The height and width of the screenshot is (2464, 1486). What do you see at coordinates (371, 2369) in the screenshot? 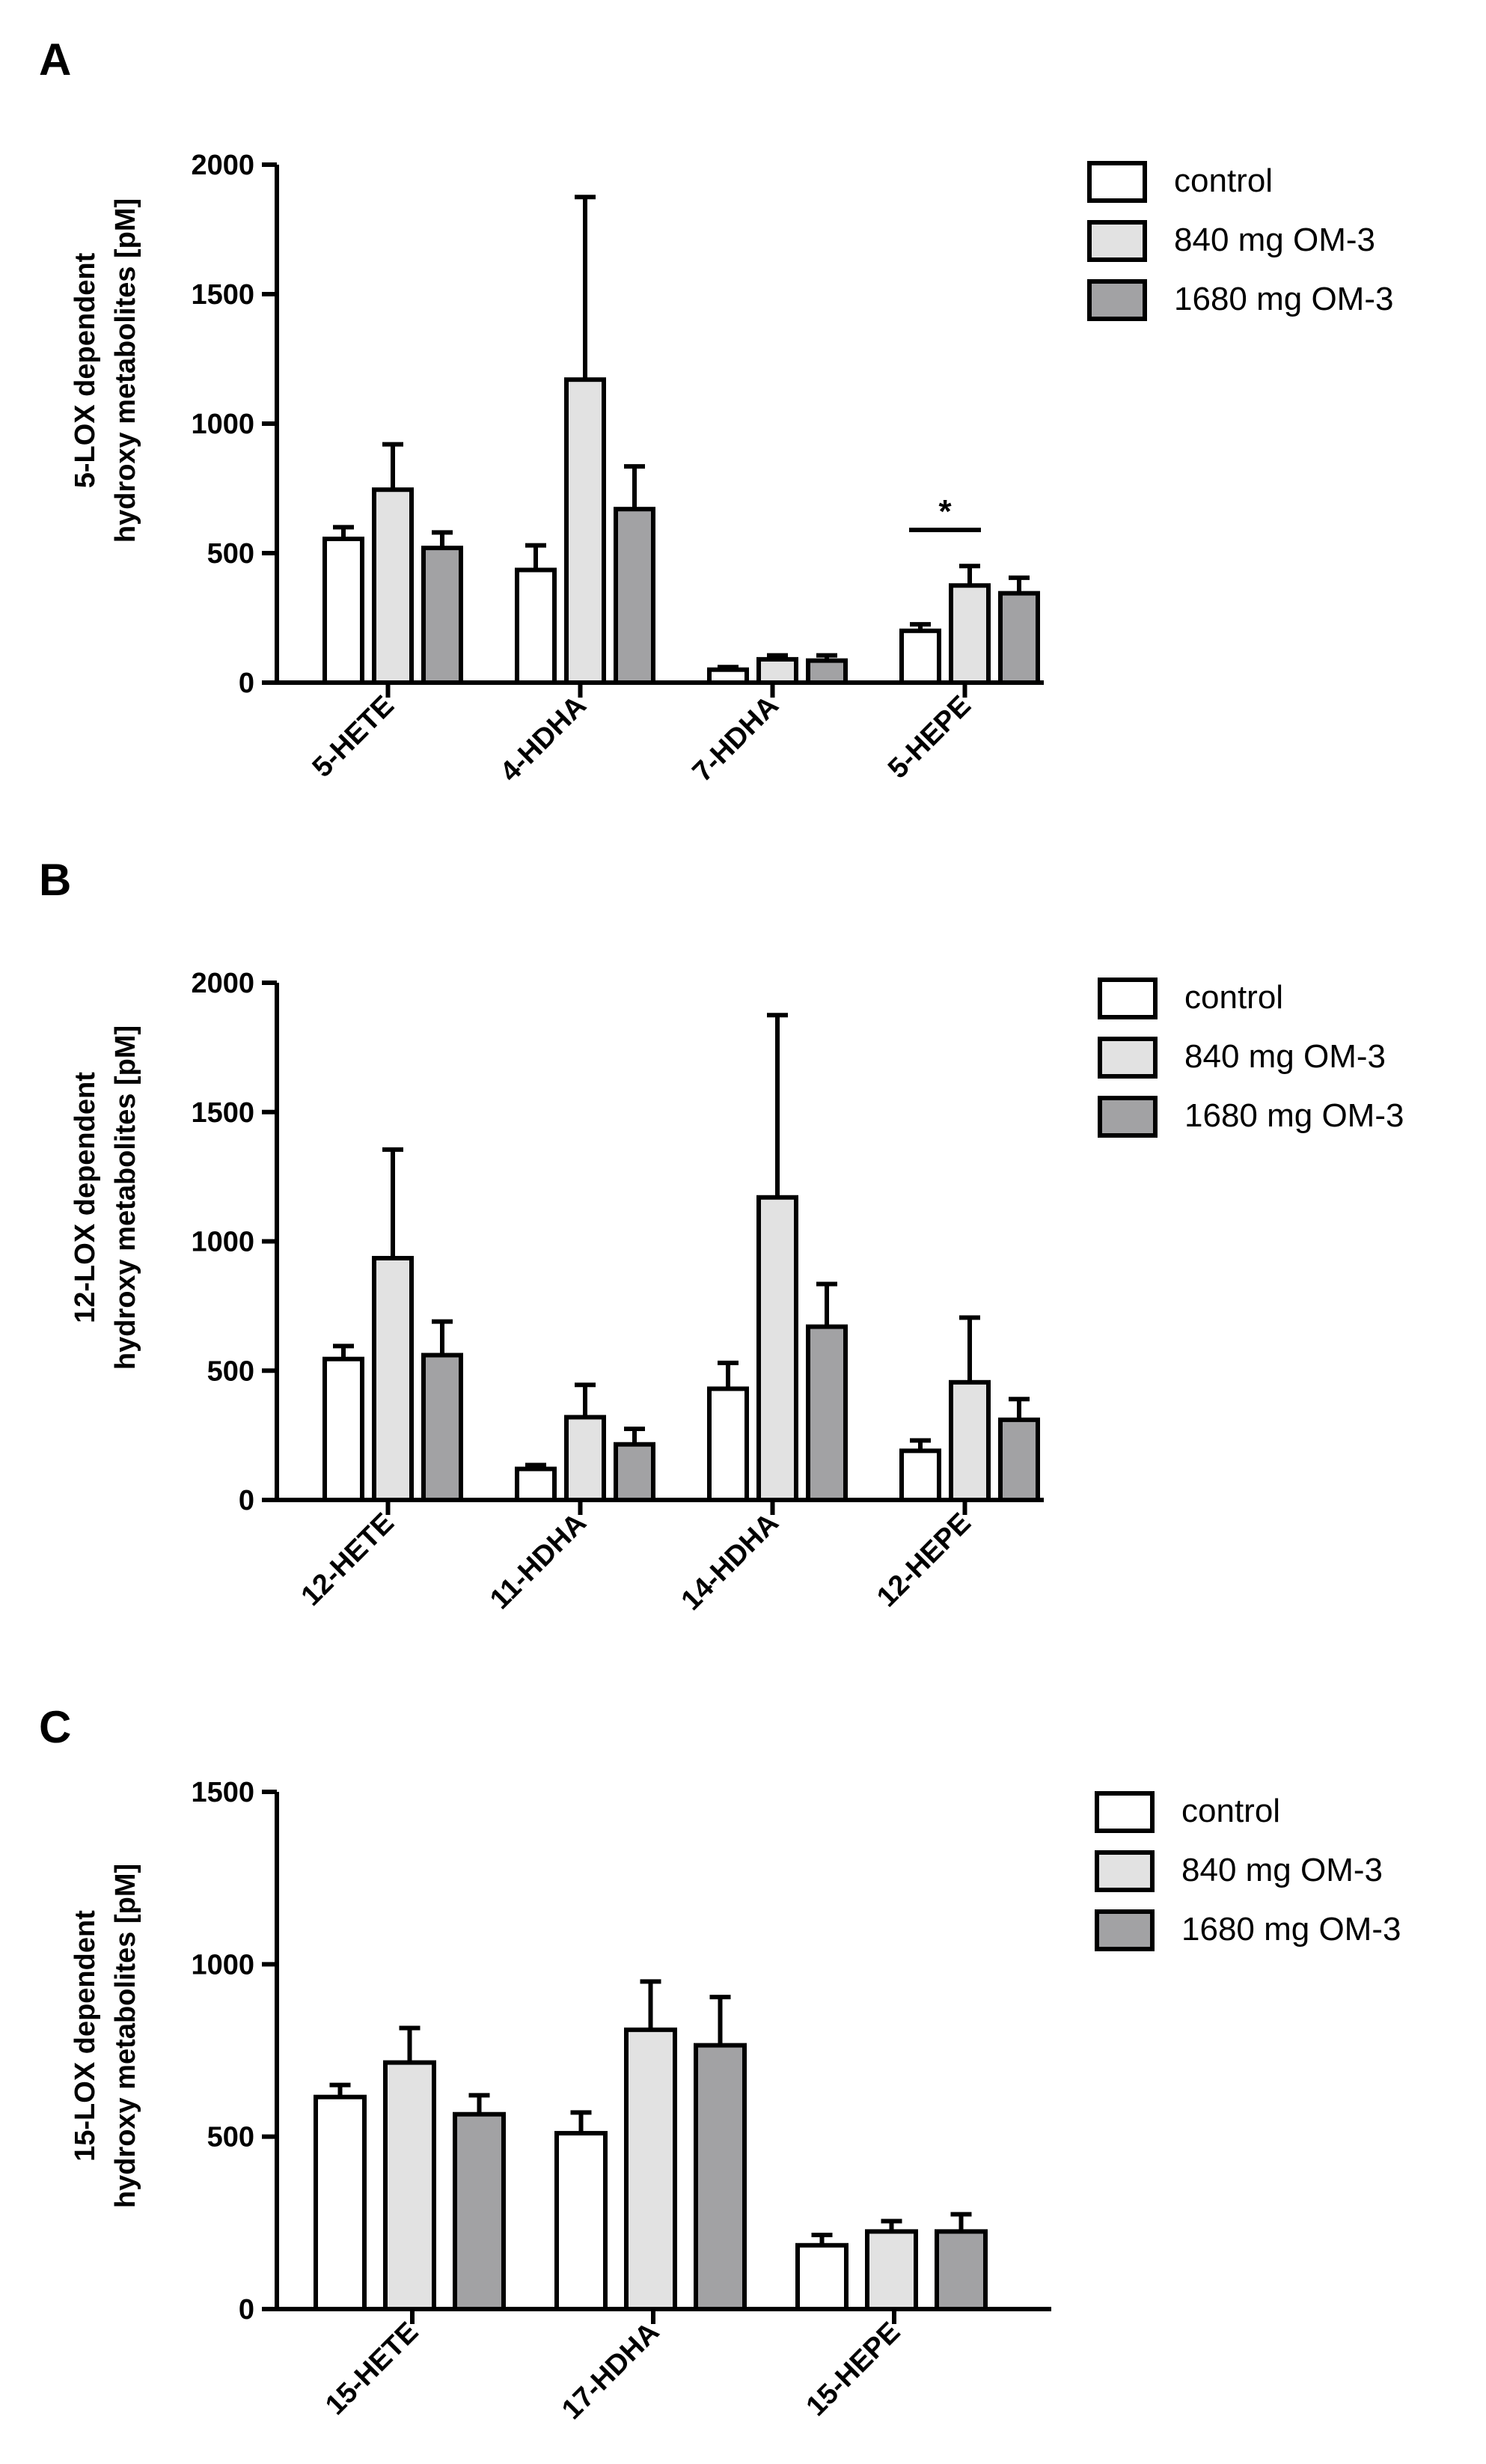
I see `x-tick-label: 15-HETE` at bounding box center [371, 2369].